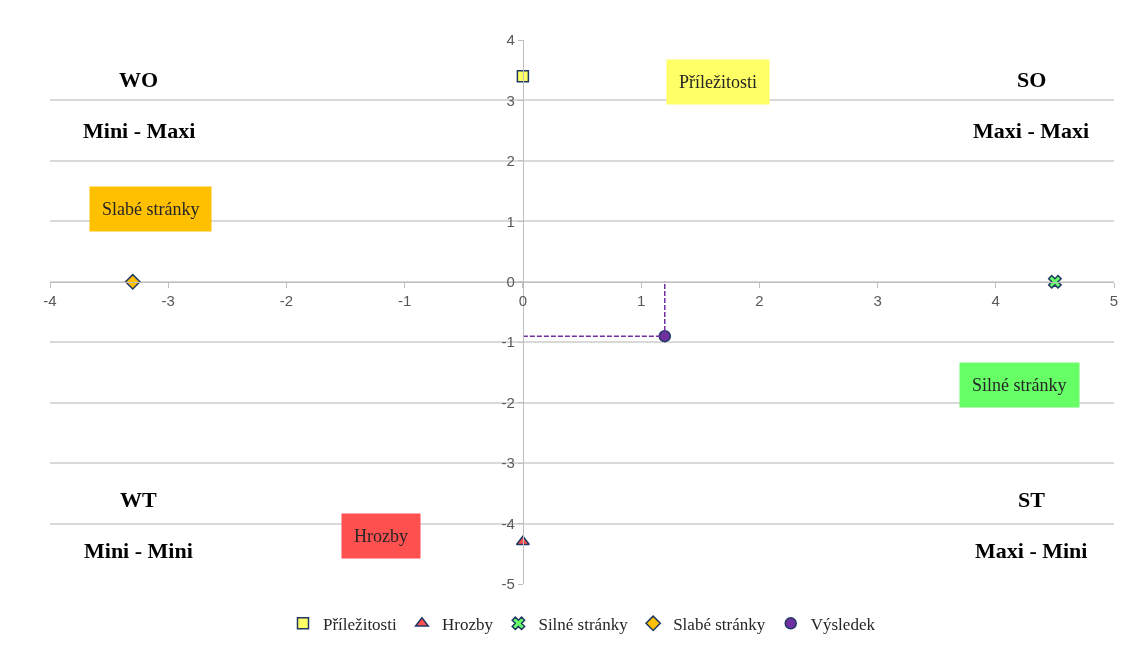  I want to click on y-tick-label: 2, so click(510, 161).